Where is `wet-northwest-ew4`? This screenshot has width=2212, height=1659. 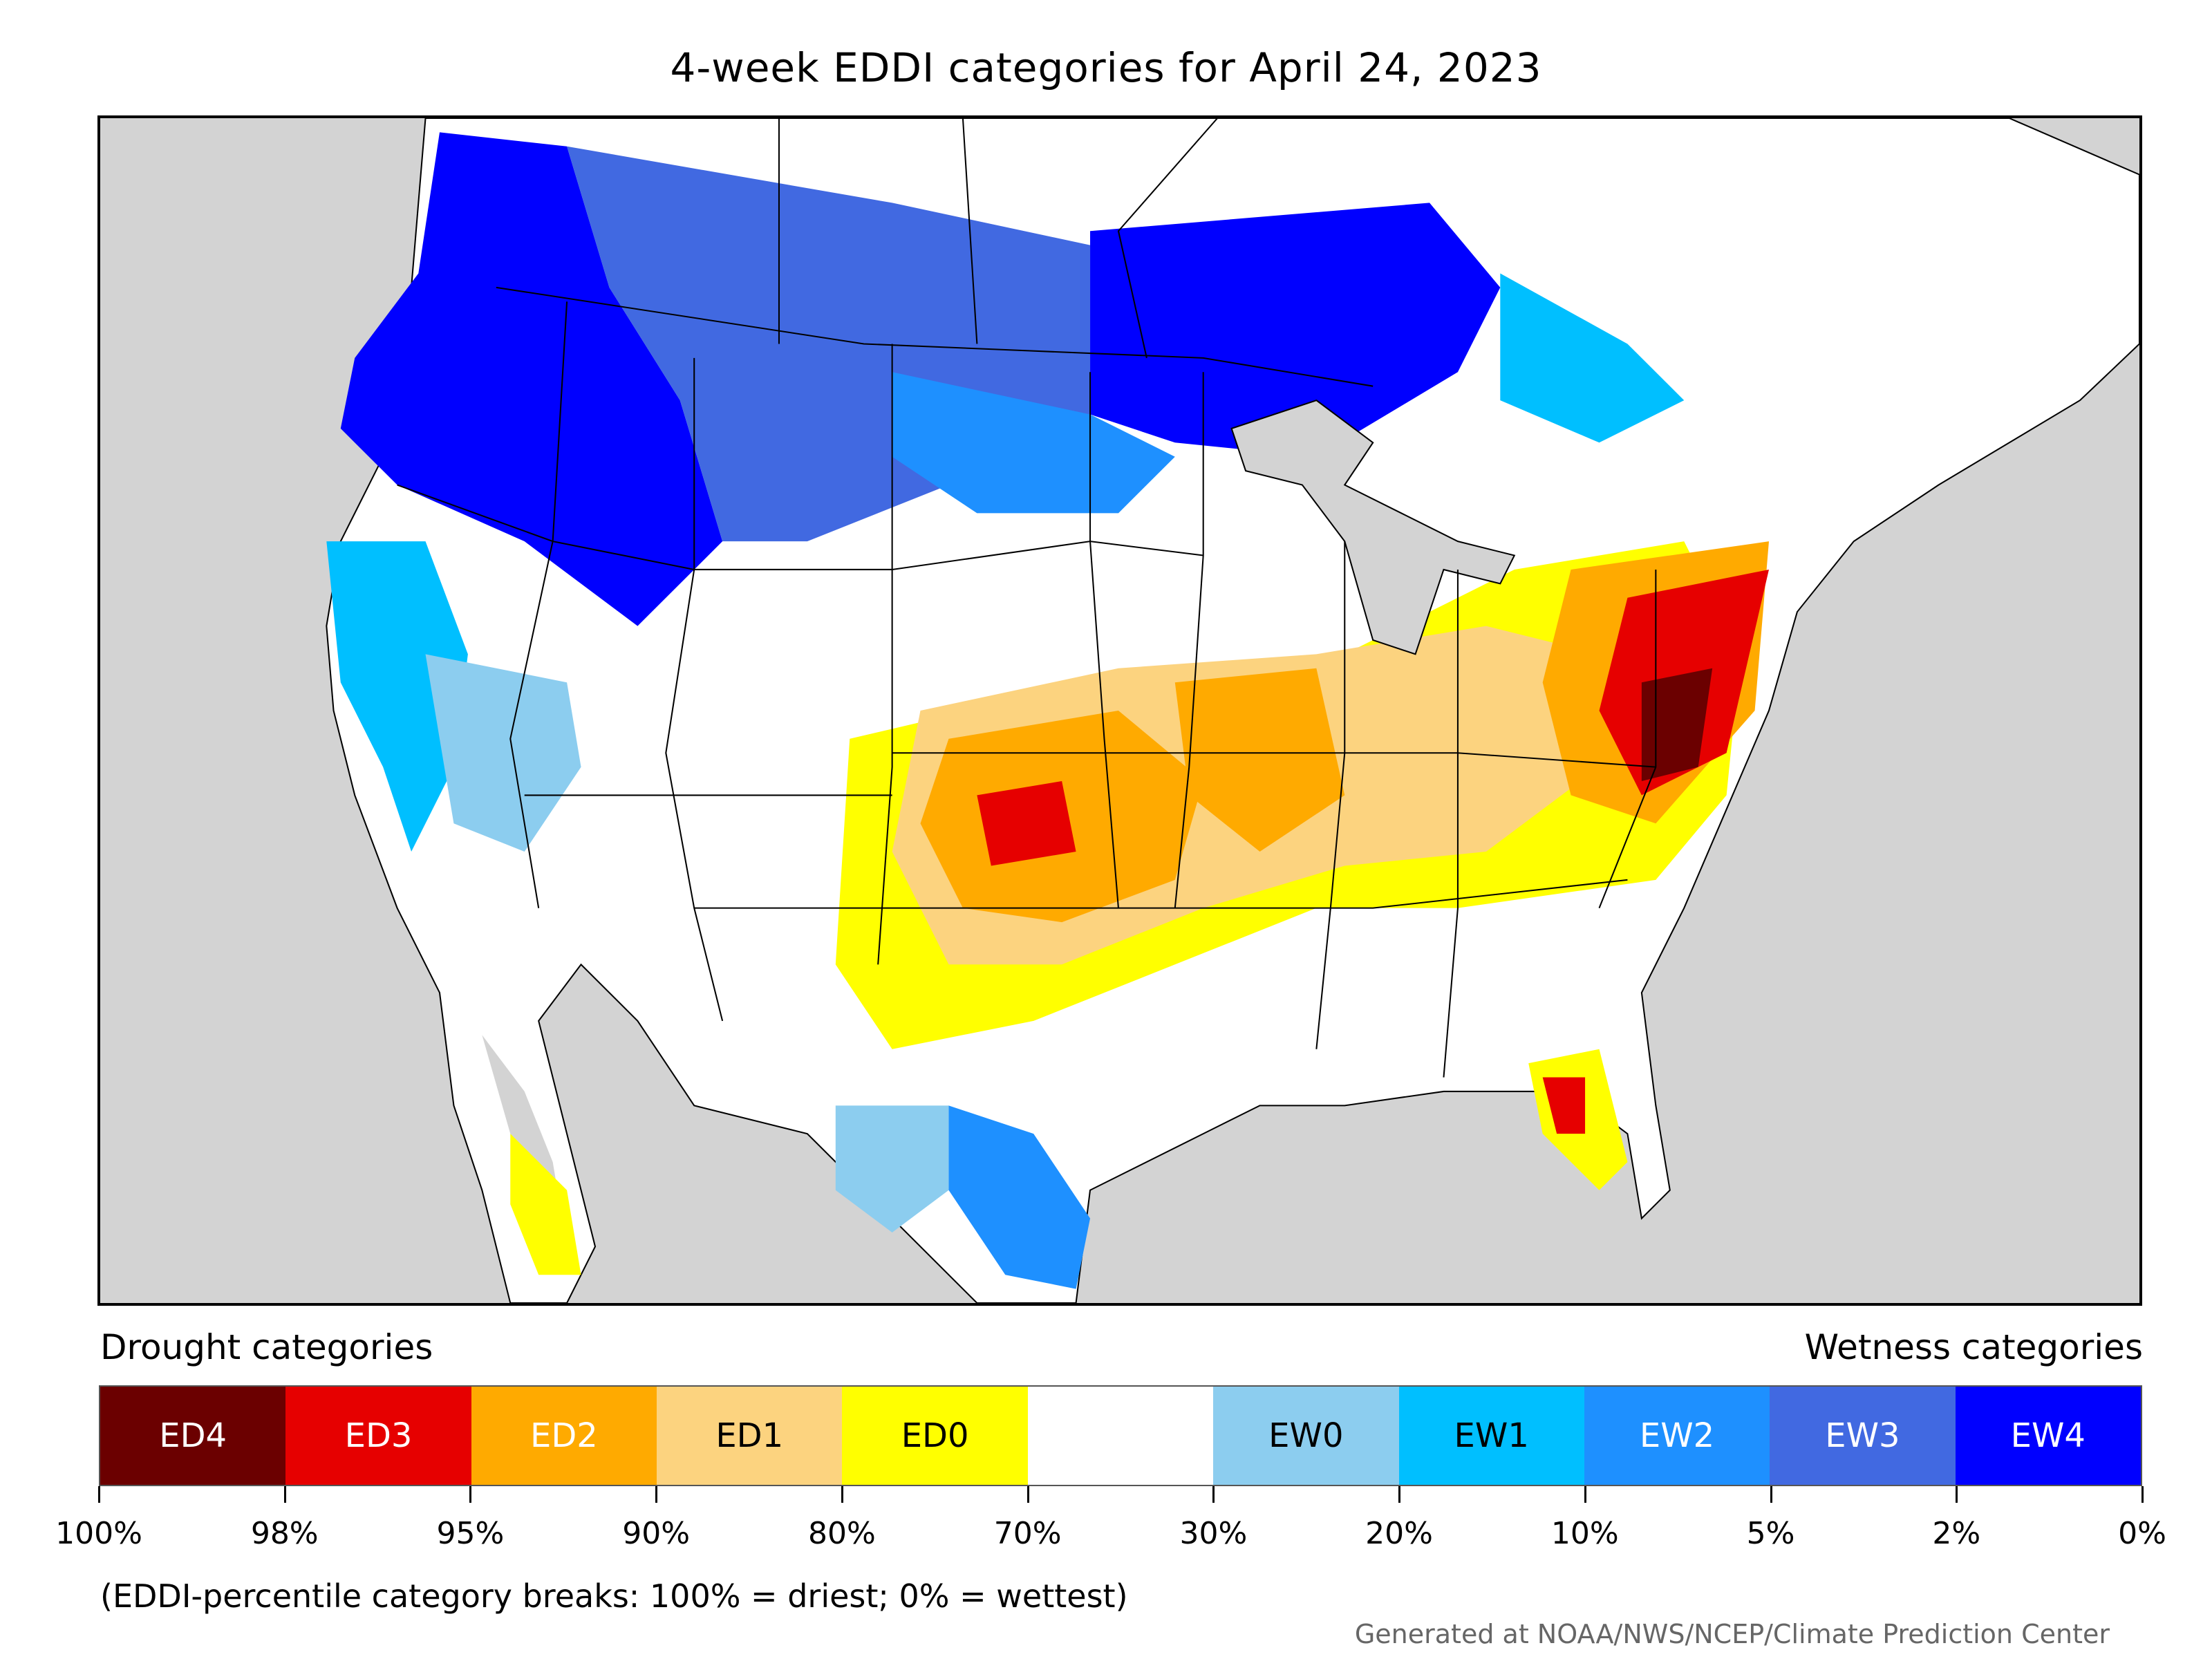
wet-northwest-ew4 is located at coordinates (531, 379).